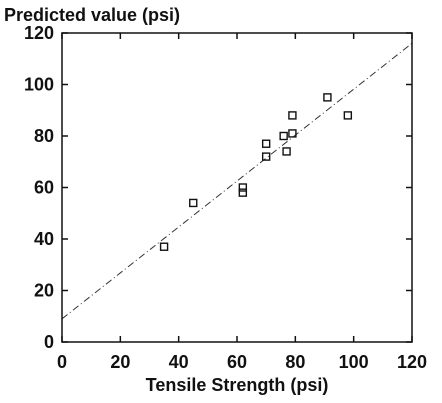 This screenshot has width=442, height=403. What do you see at coordinates (44, 239) in the screenshot?
I see `y-tick-label: 40` at bounding box center [44, 239].